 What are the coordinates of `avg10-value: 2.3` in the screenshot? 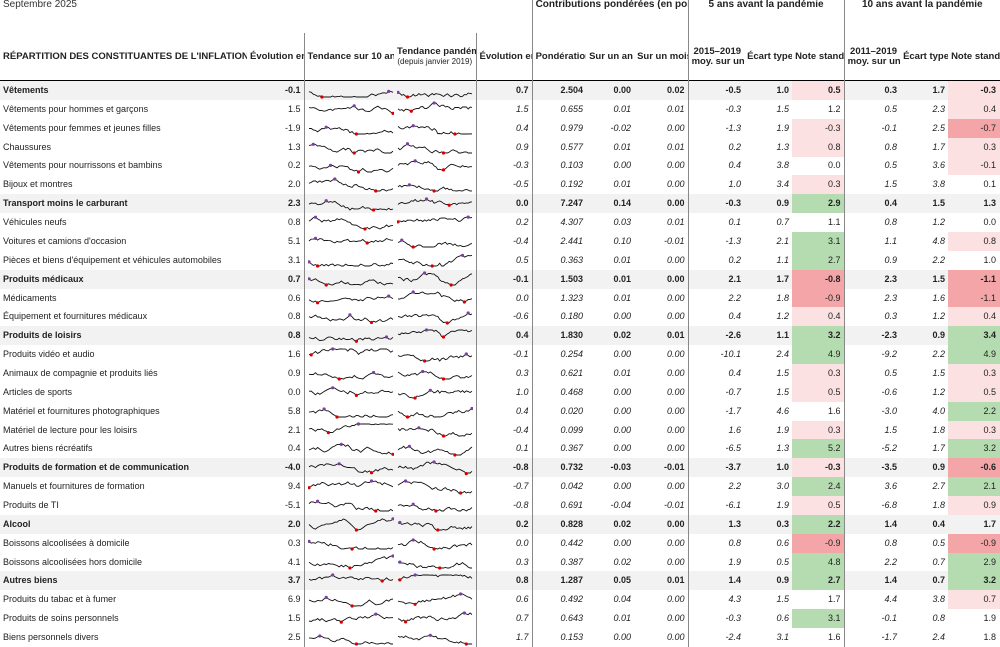 It's located at (872, 298).